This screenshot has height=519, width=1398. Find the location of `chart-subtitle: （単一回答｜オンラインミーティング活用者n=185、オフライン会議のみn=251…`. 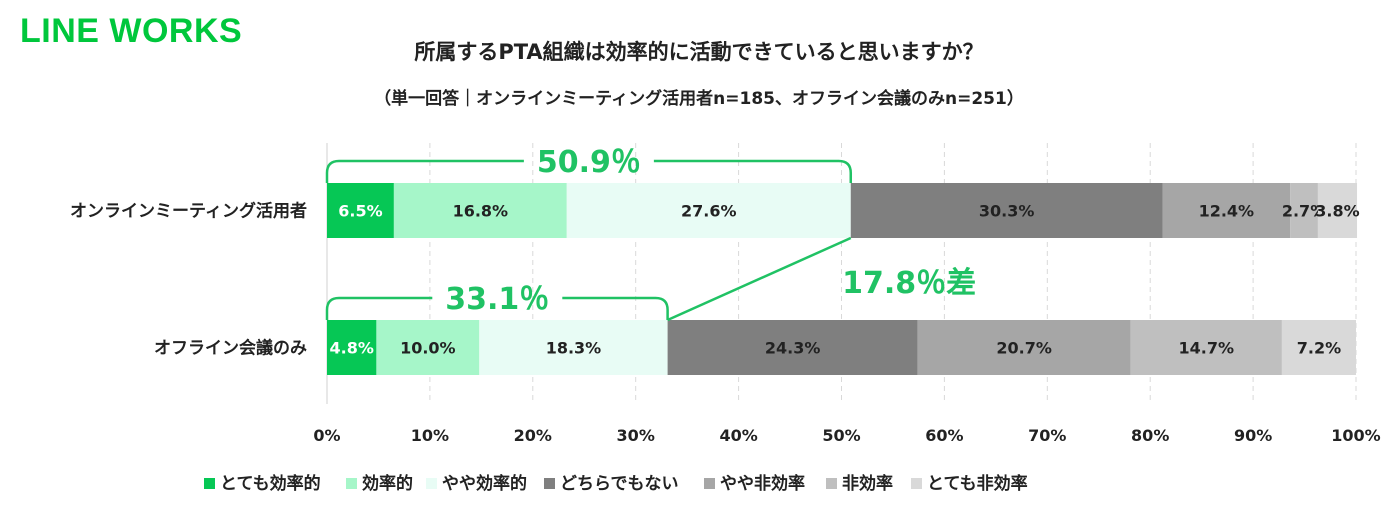

chart-subtitle: （単一回答｜オンラインミーティング活用者n=185、オフライン会議のみn=251… is located at coordinates (699, 99).